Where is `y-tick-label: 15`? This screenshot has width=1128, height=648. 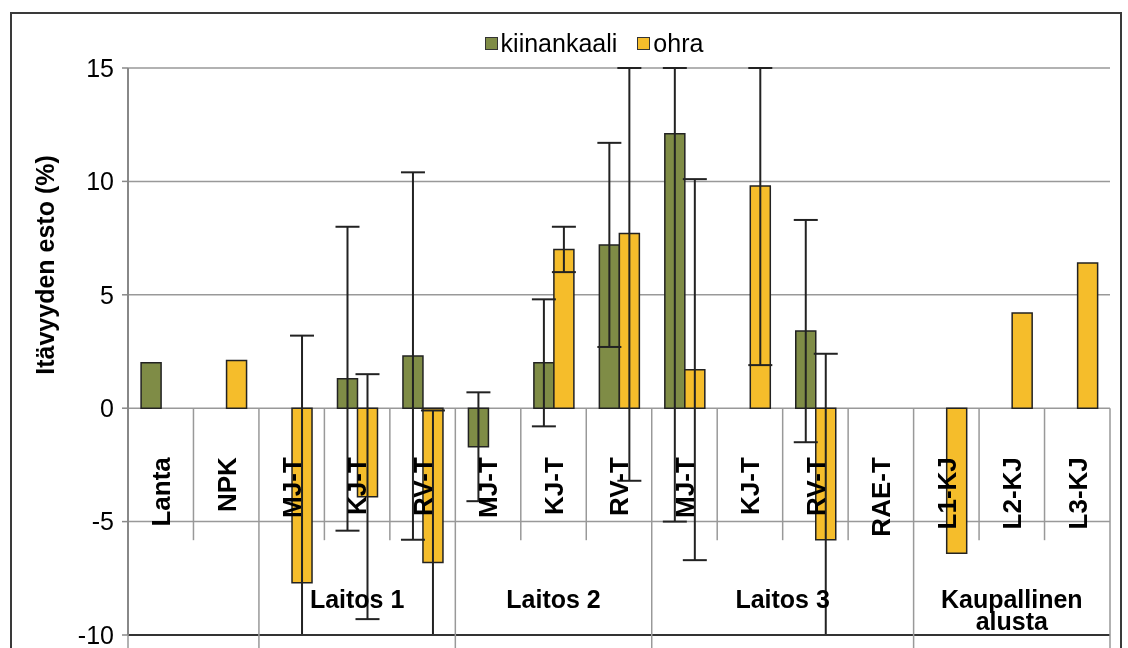 y-tick-label: 15 is located at coordinates (100, 67).